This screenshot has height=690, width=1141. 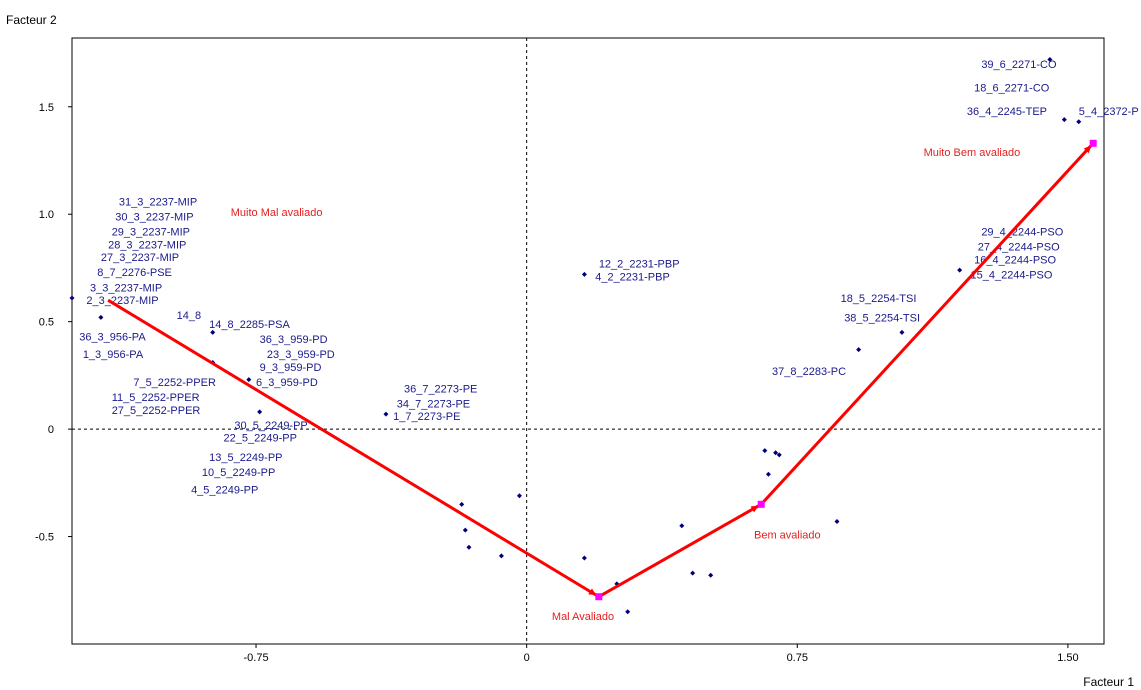 I want to click on point-label: 36_7_2273-PE, so click(x=440, y=389).